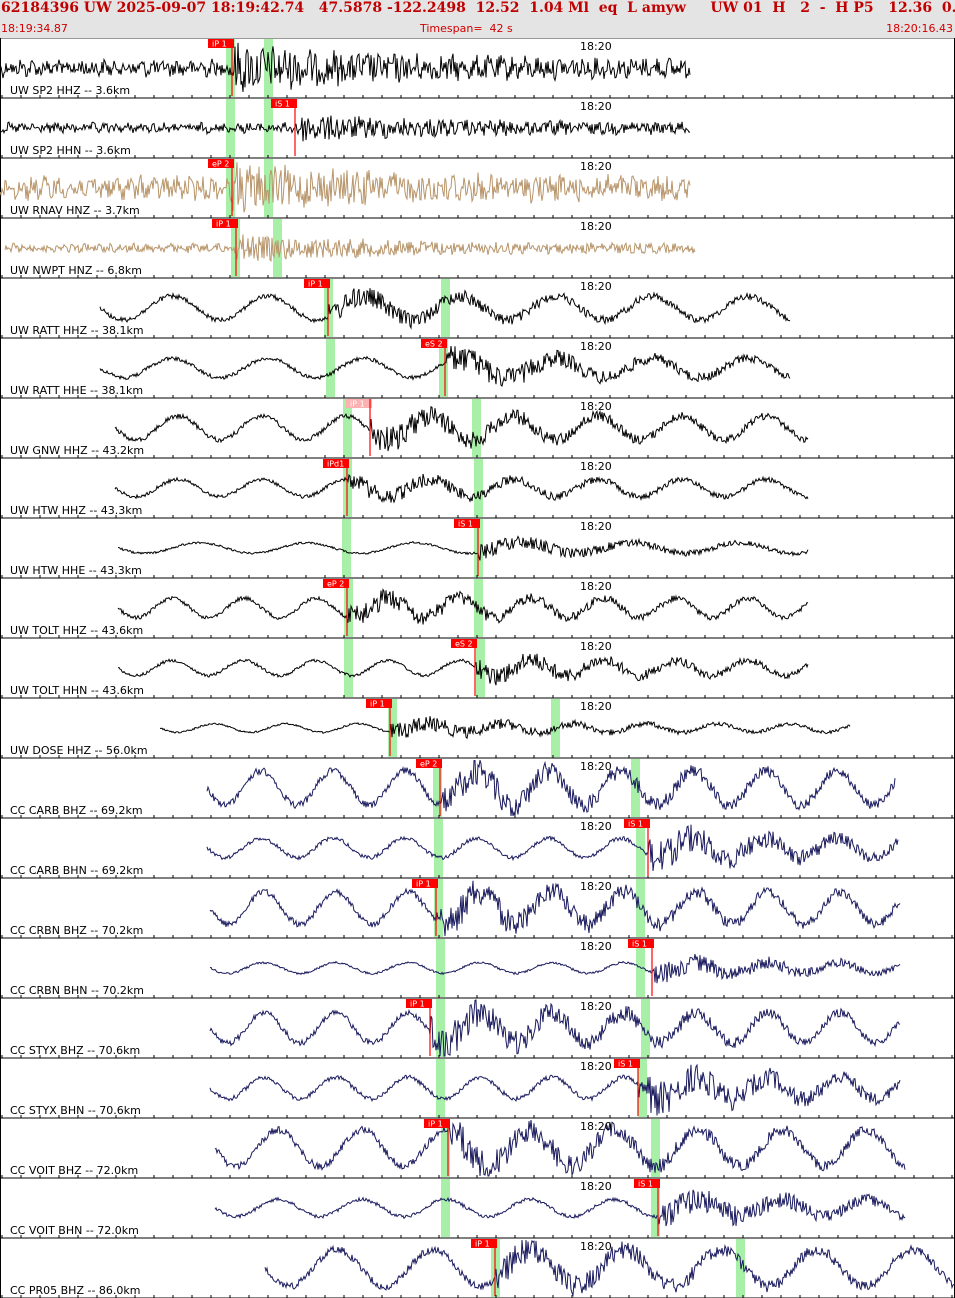  I want to click on trace-row: iP 1 18:20 CC VOIT BHZ -- 72.0km, so click(477, 1148).